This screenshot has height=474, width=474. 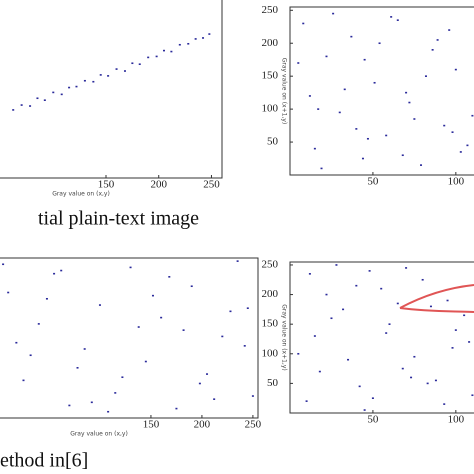 What do you see at coordinates (381, 337) in the screenshot?
I see `plot-frame` at bounding box center [381, 337].